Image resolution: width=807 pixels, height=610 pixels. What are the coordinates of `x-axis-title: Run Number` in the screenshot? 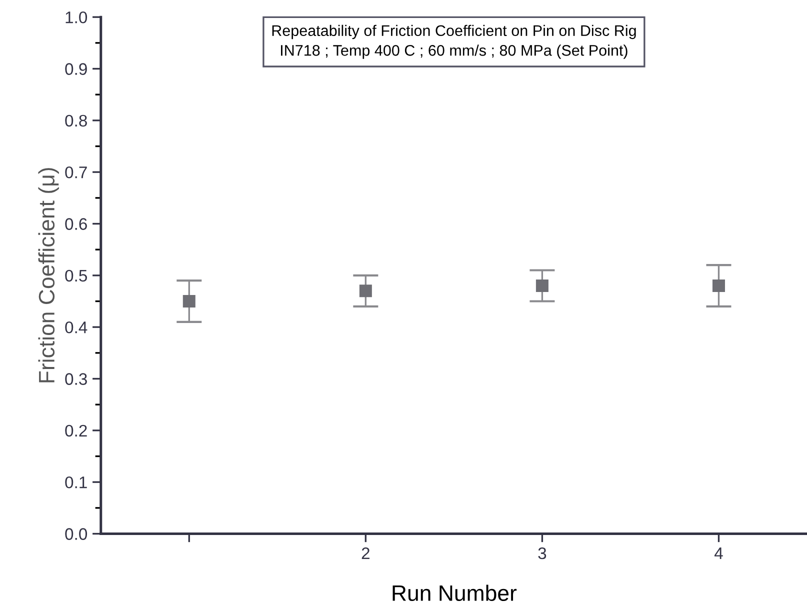 It's located at (454, 593).